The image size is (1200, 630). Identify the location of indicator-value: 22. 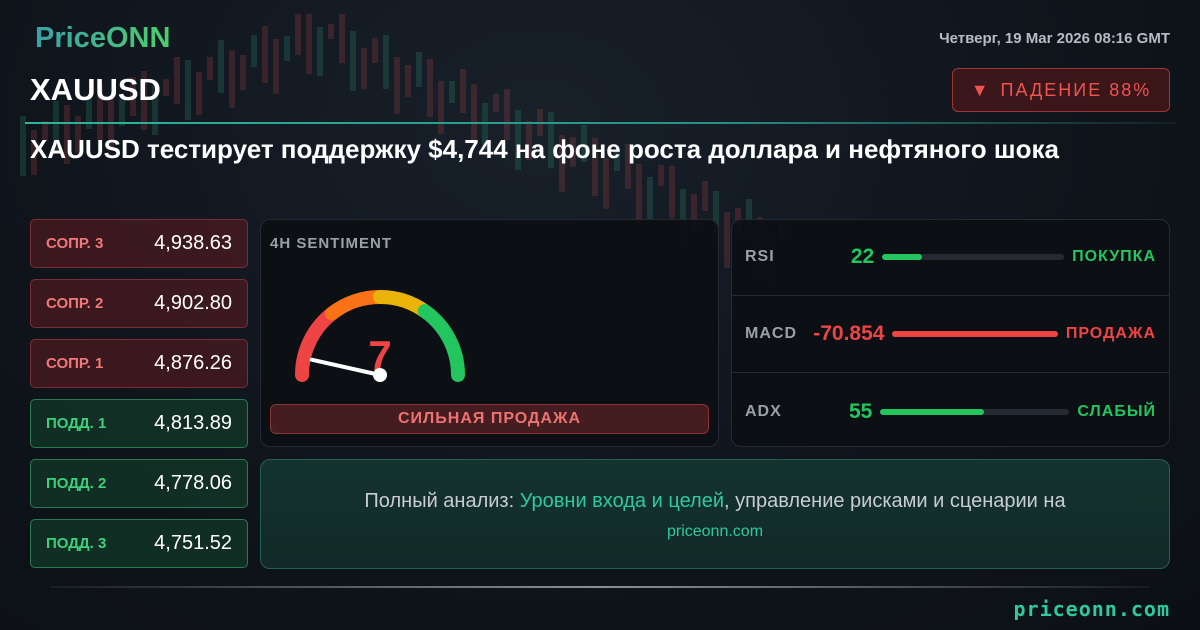
(862, 256).